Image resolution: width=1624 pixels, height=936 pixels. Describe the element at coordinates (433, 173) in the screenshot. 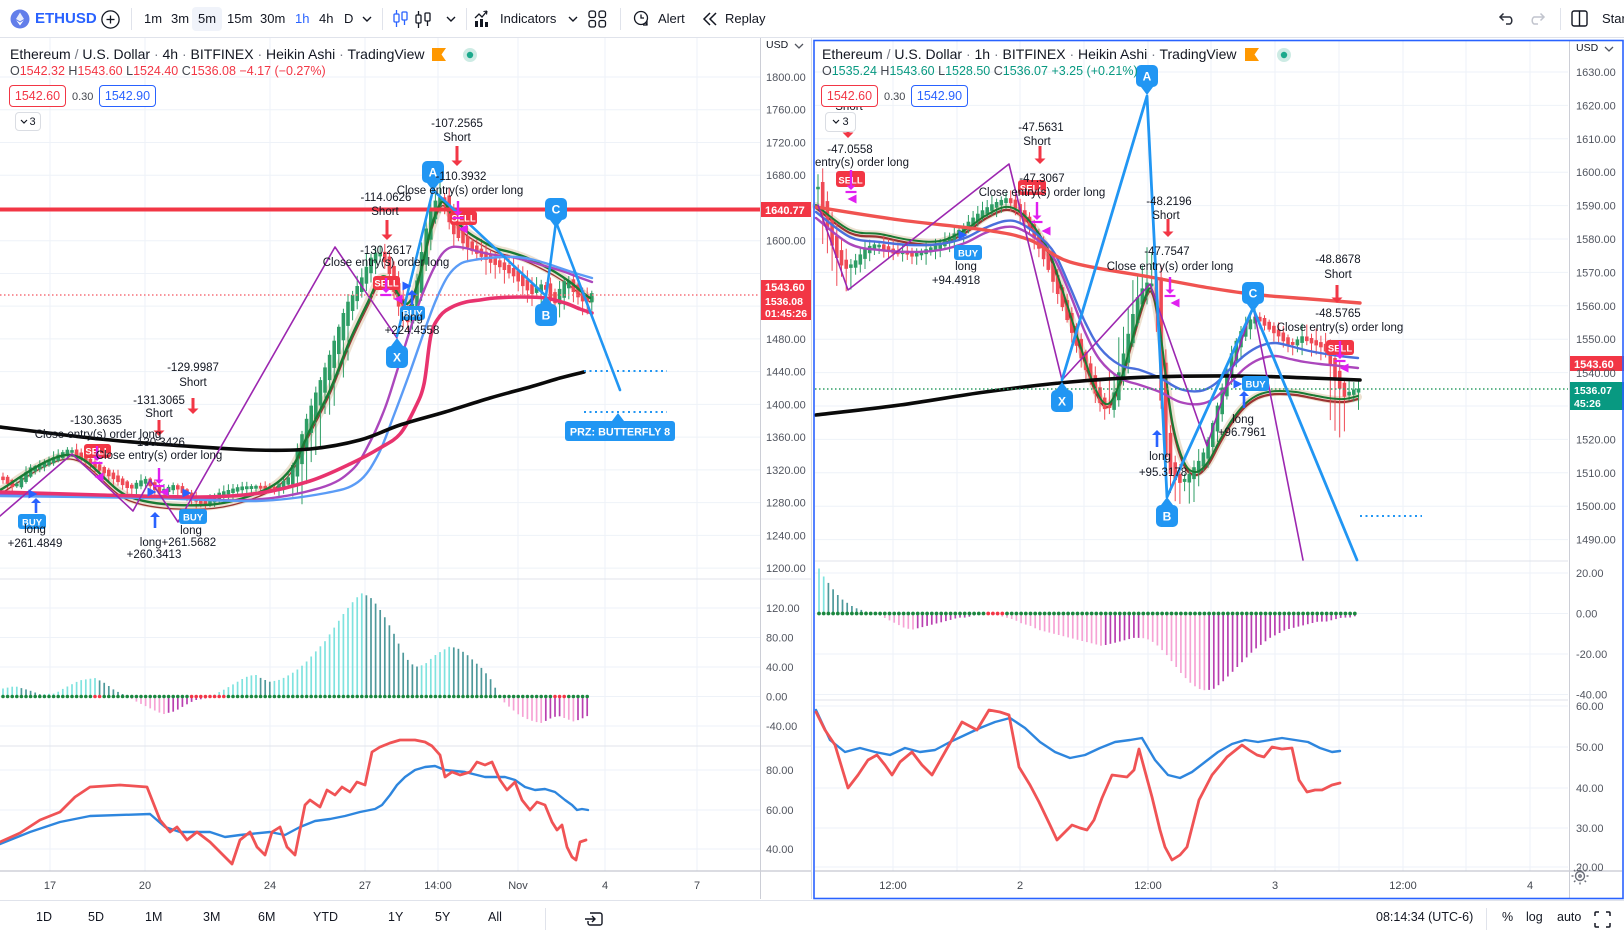

I see `svg-text: A` at that location.